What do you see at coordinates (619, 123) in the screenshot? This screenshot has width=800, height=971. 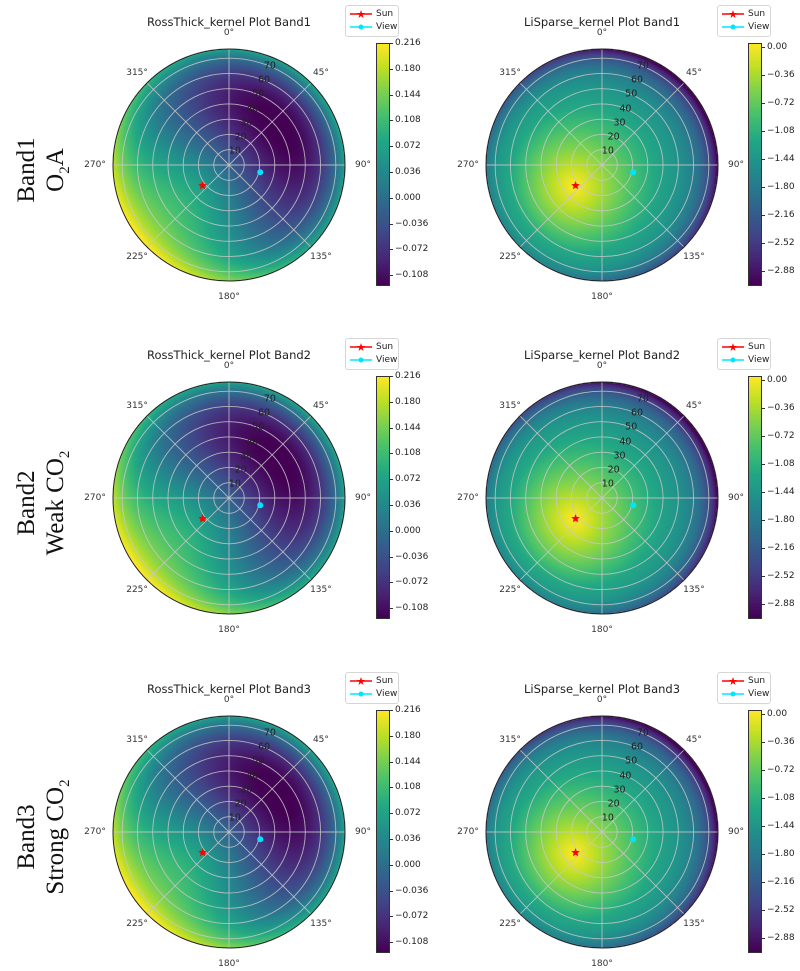 I see `radial-tick-label: 30` at bounding box center [619, 123].